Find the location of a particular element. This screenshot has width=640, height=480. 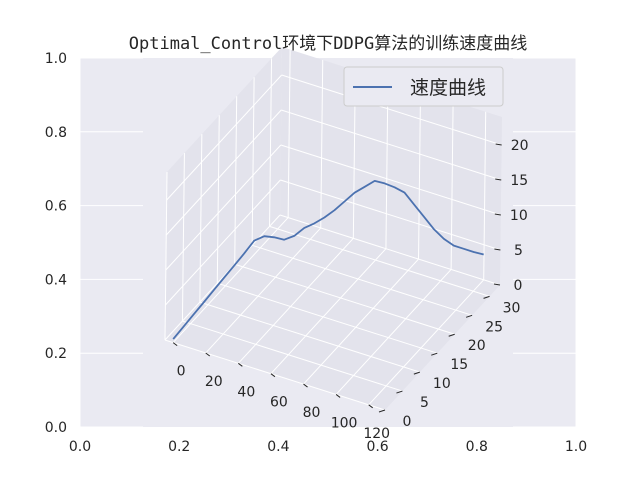

outer-y-tick-label: 1.0 is located at coordinates (56, 59).